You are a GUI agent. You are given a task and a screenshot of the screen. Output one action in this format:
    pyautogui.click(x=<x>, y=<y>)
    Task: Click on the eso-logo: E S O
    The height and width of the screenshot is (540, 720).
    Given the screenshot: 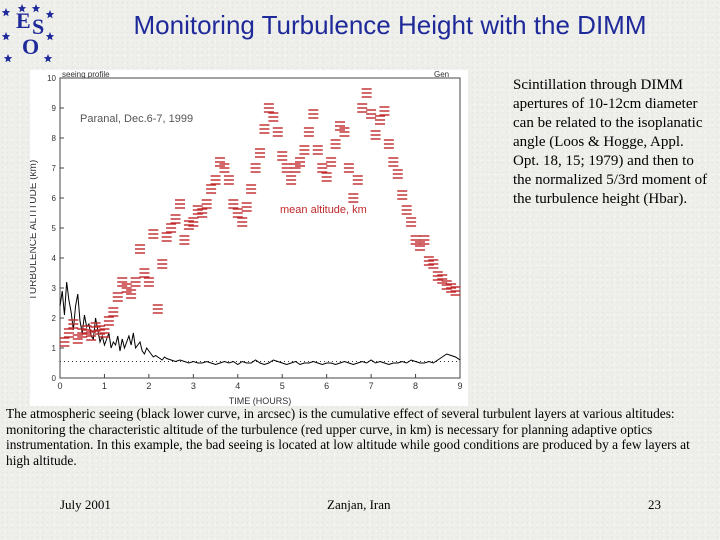 What is the action you would take?
    pyautogui.click(x=28, y=33)
    